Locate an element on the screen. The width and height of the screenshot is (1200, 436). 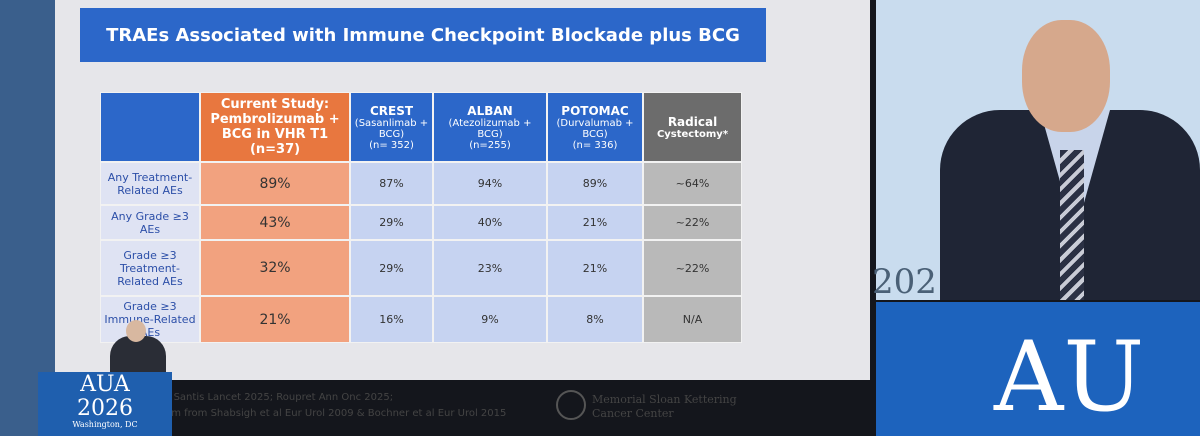
cell-text: 40% is located at coordinates (490, 222).